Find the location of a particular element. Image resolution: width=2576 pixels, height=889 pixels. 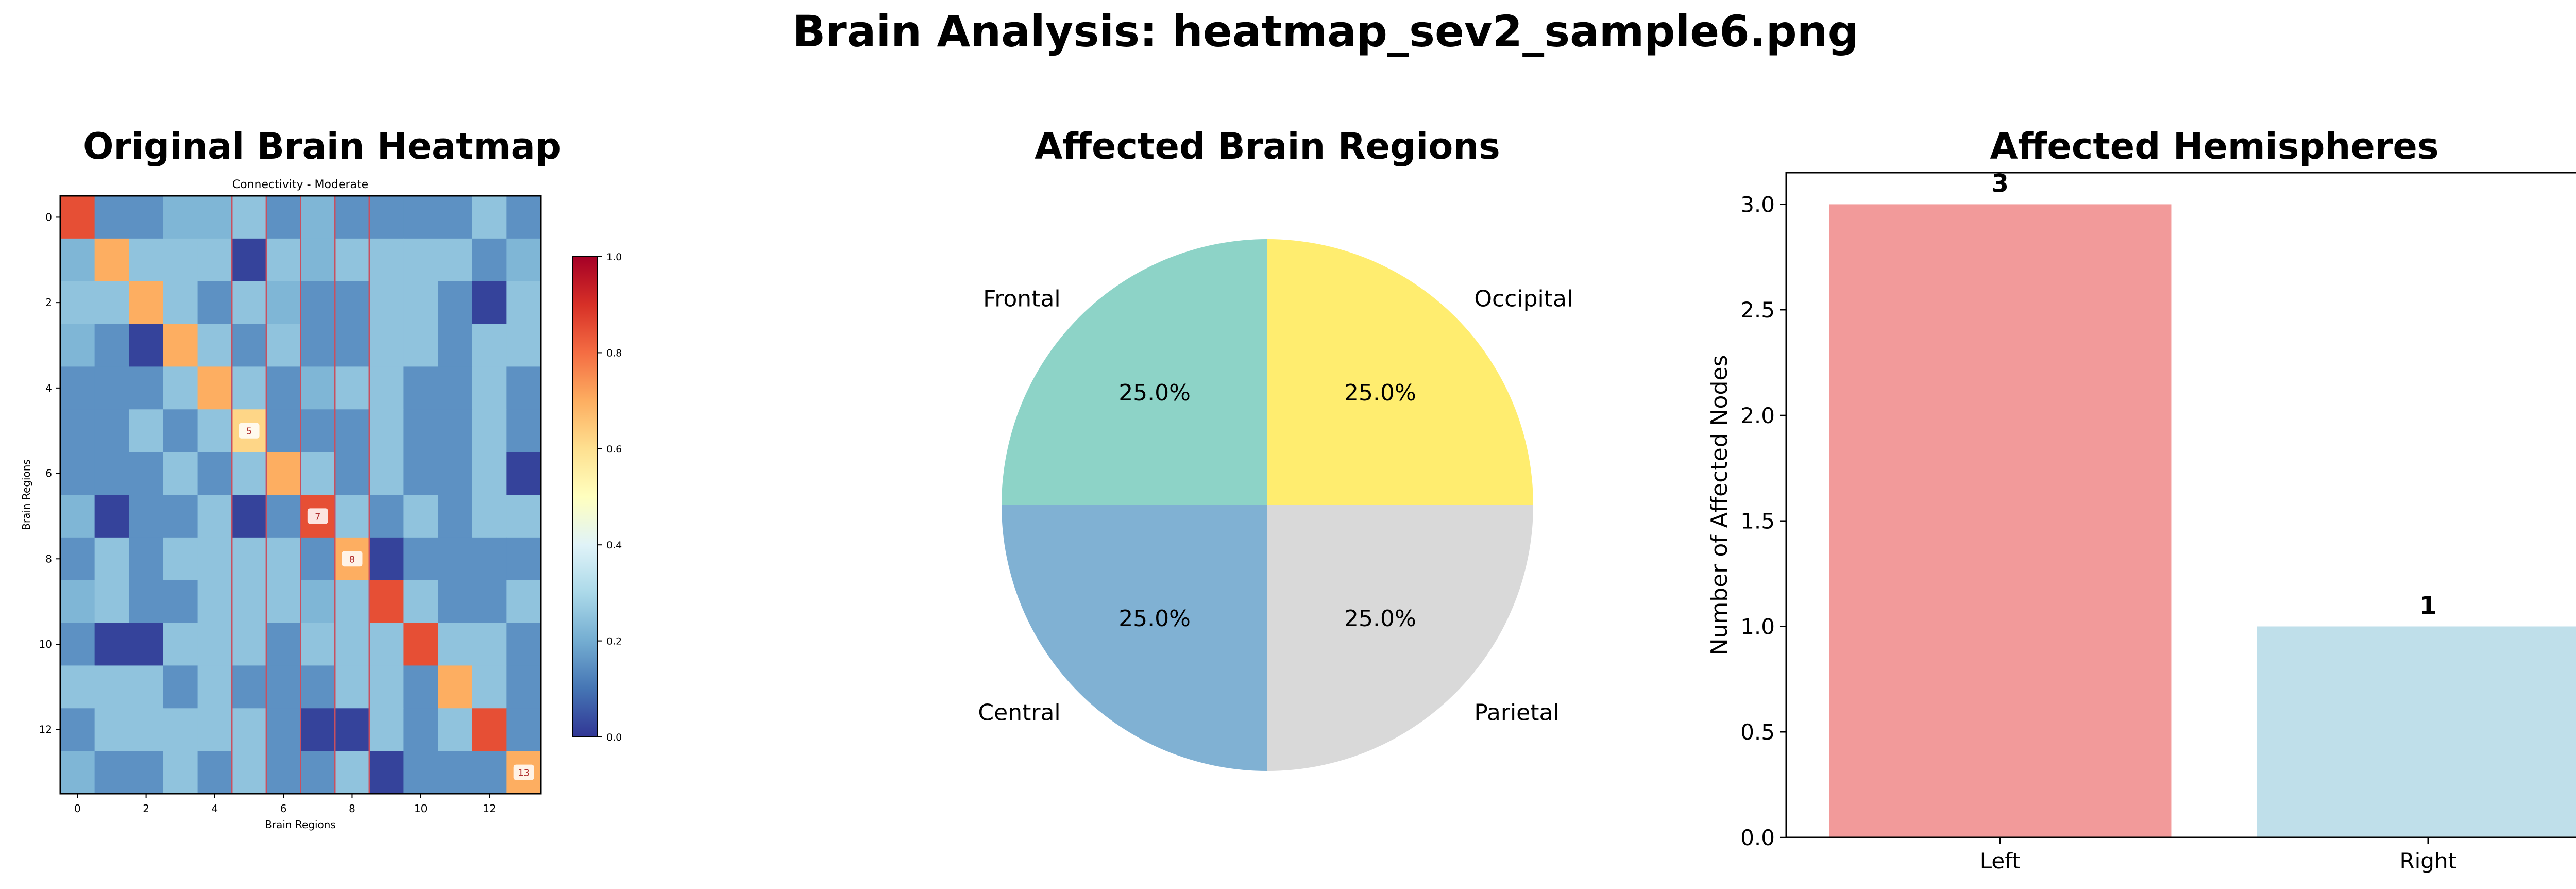

bar is located at coordinates (2416, 731).